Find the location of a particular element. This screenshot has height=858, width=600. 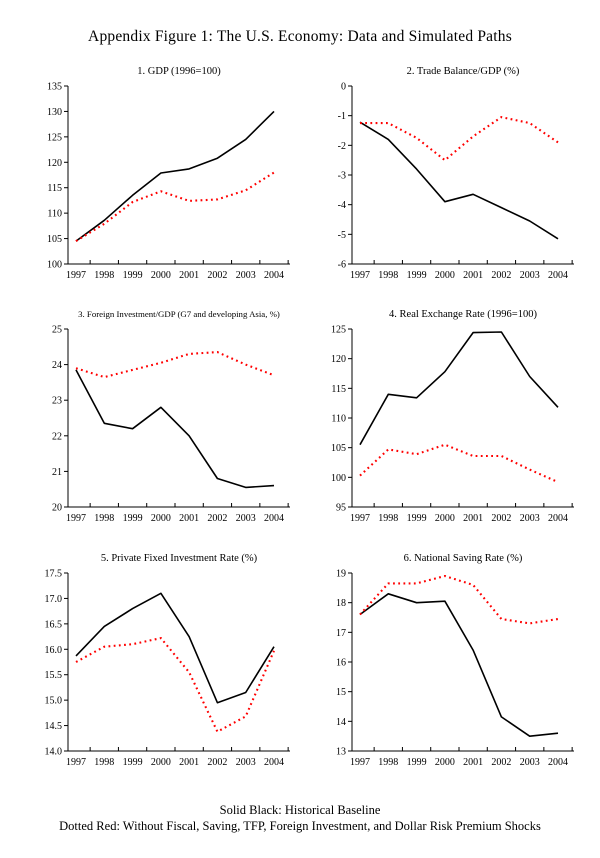

y-tick-label: 22 is located at coordinates (57, 436).